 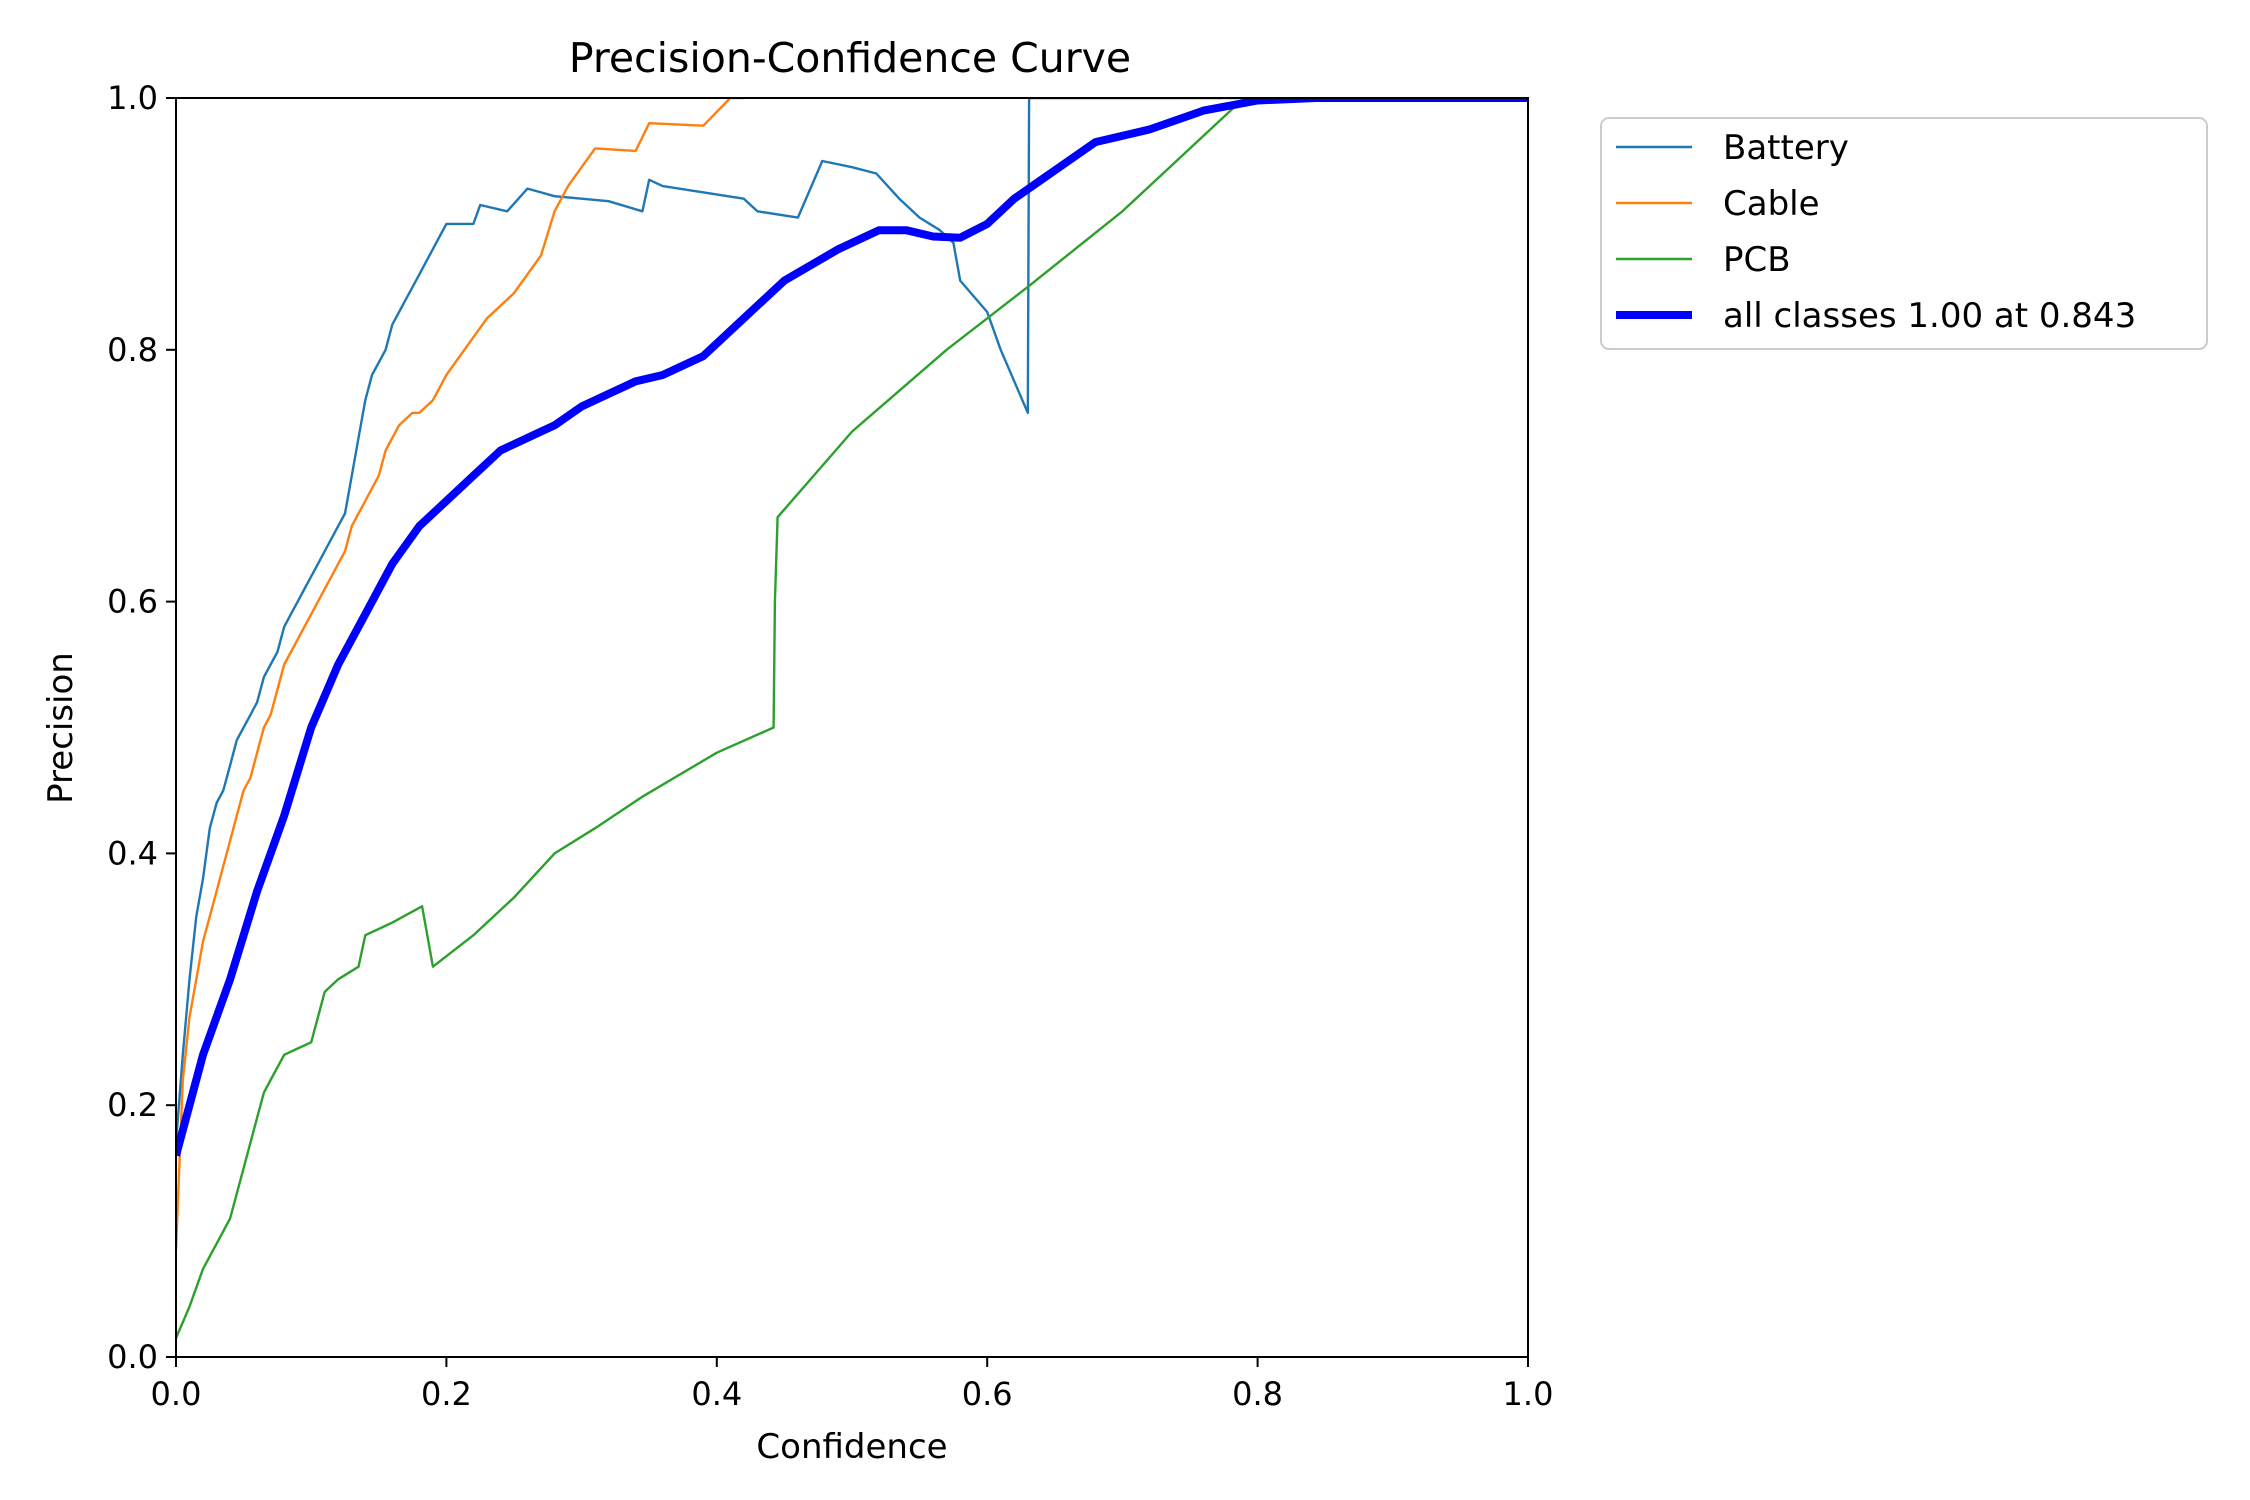 What do you see at coordinates (851, 1447) in the screenshot?
I see `x-axis-label: Confidence` at bounding box center [851, 1447].